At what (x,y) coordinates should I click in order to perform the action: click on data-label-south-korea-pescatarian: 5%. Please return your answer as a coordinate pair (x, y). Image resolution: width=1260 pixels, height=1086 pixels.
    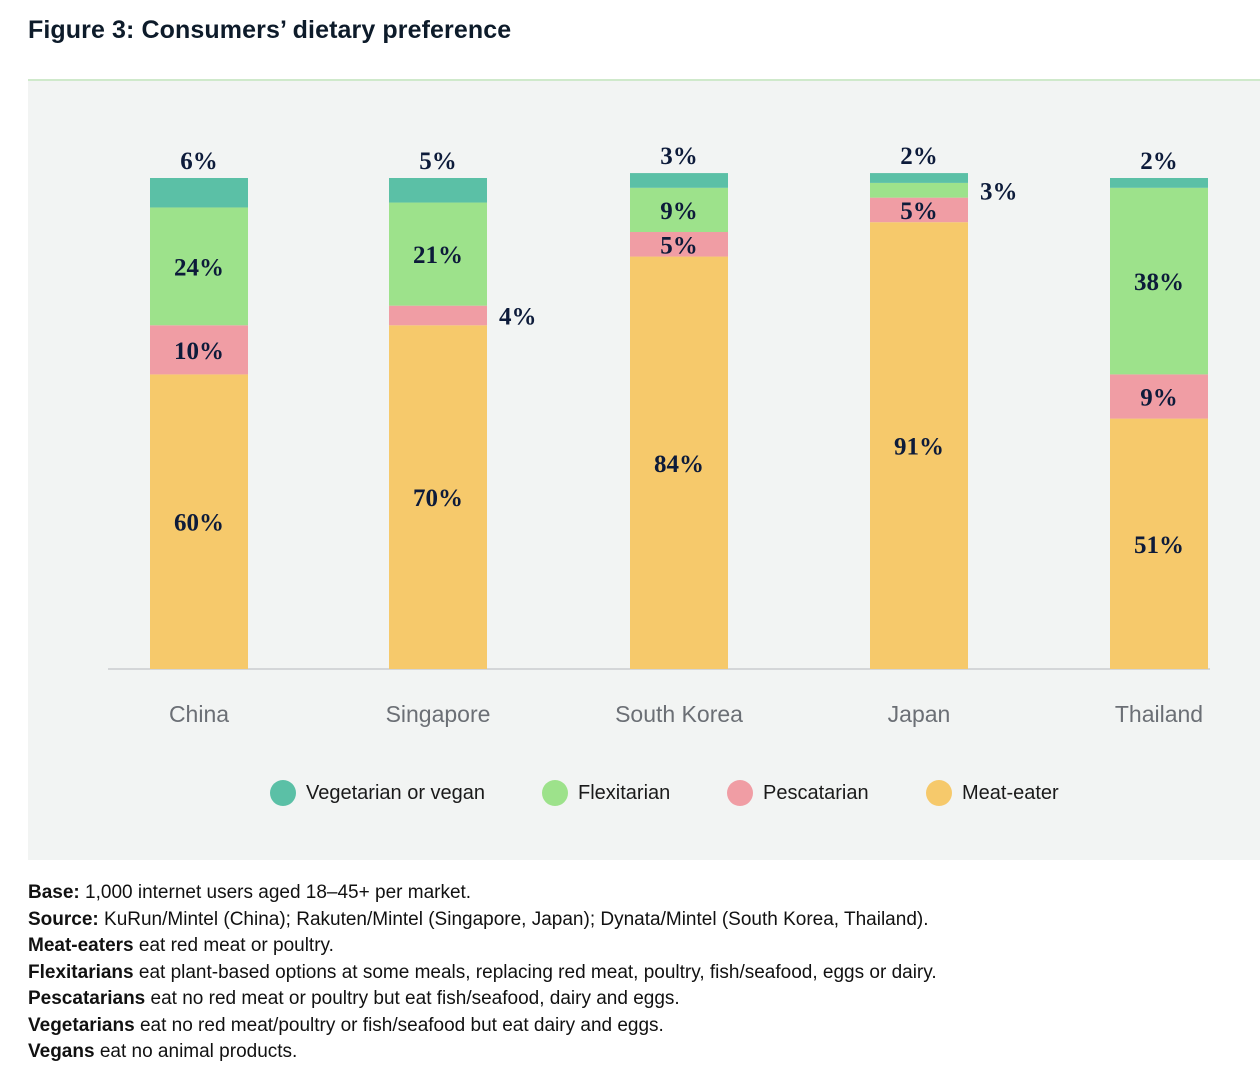
    Looking at the image, I should click on (679, 245).